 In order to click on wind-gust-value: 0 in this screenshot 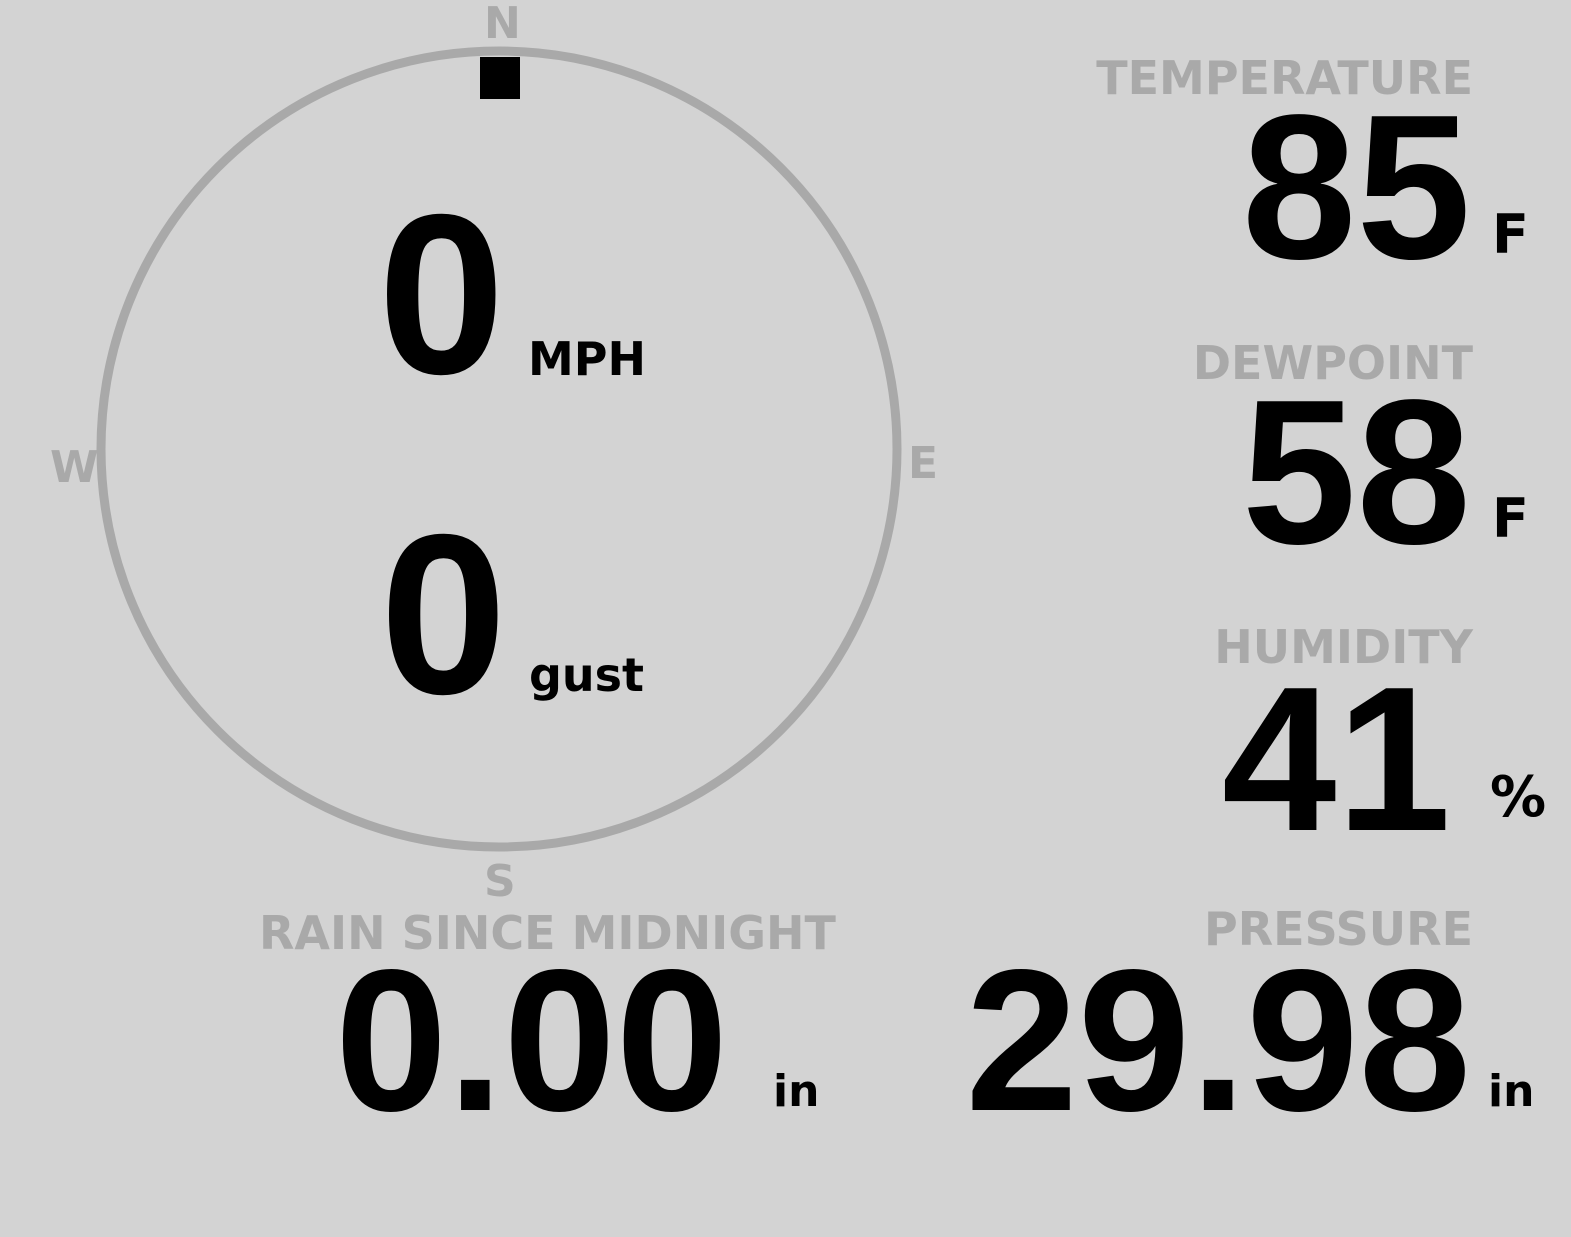, I will do `click(443, 615)`.